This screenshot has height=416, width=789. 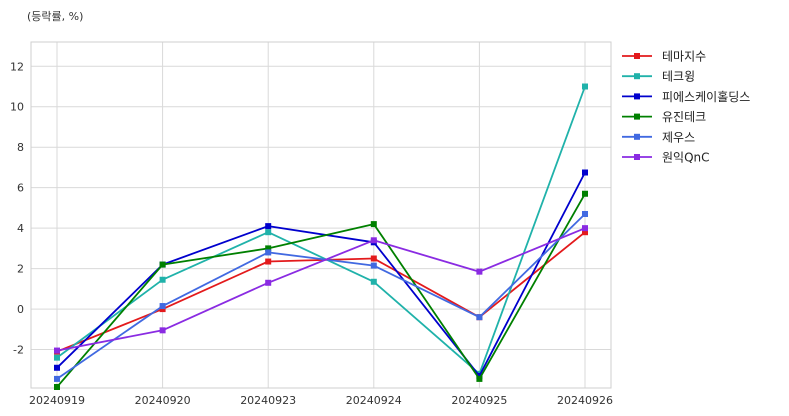 I want to click on y-tick-label: 6, so click(x=20, y=188).